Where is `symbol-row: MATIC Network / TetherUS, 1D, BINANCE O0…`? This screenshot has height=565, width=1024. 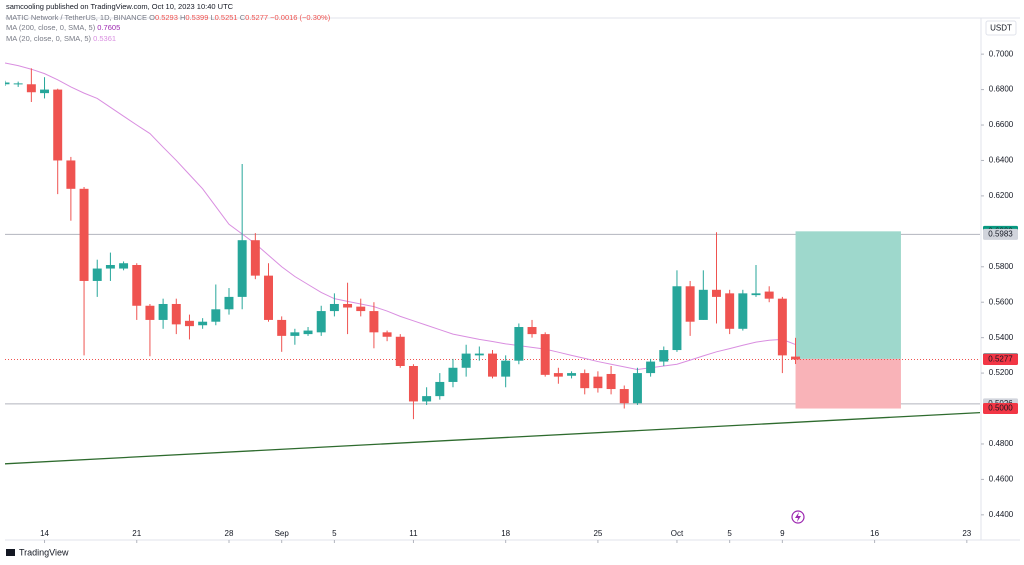
symbol-row: MATIC Network / TetherUS, 1D, BINANCE O0… is located at coordinates (168, 18).